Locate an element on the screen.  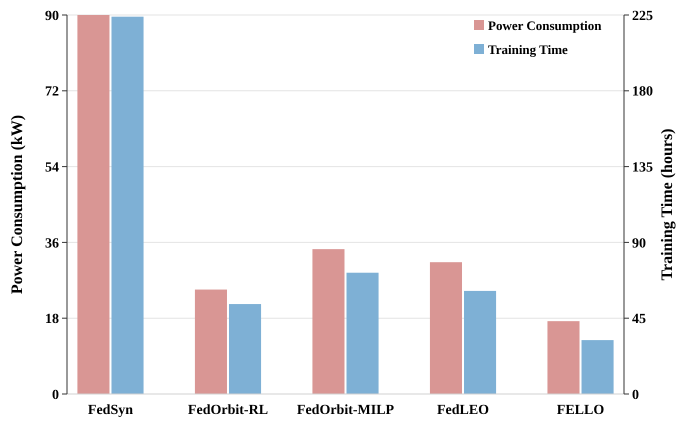
x-tick-label: FedSyn is located at coordinates (111, 410).